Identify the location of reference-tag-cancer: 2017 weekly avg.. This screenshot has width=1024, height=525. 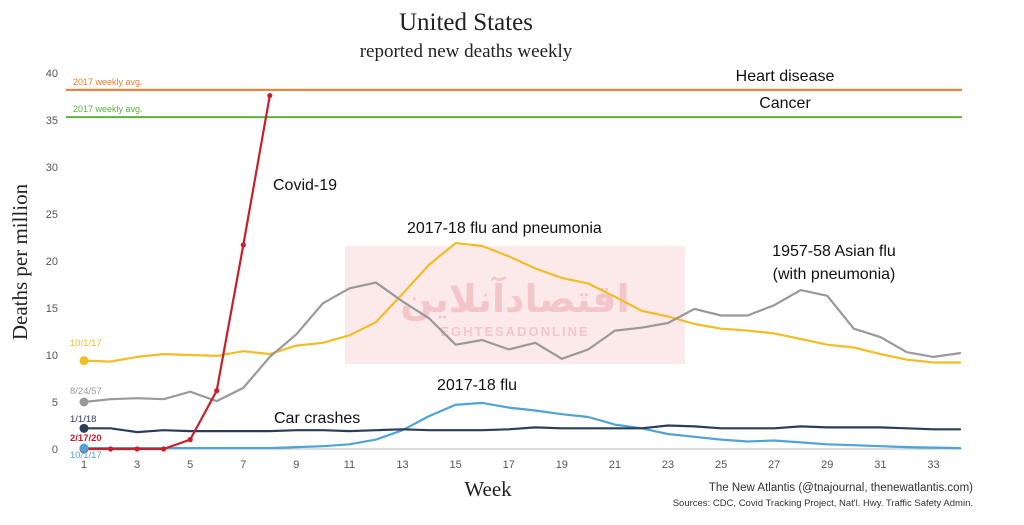
(108, 109).